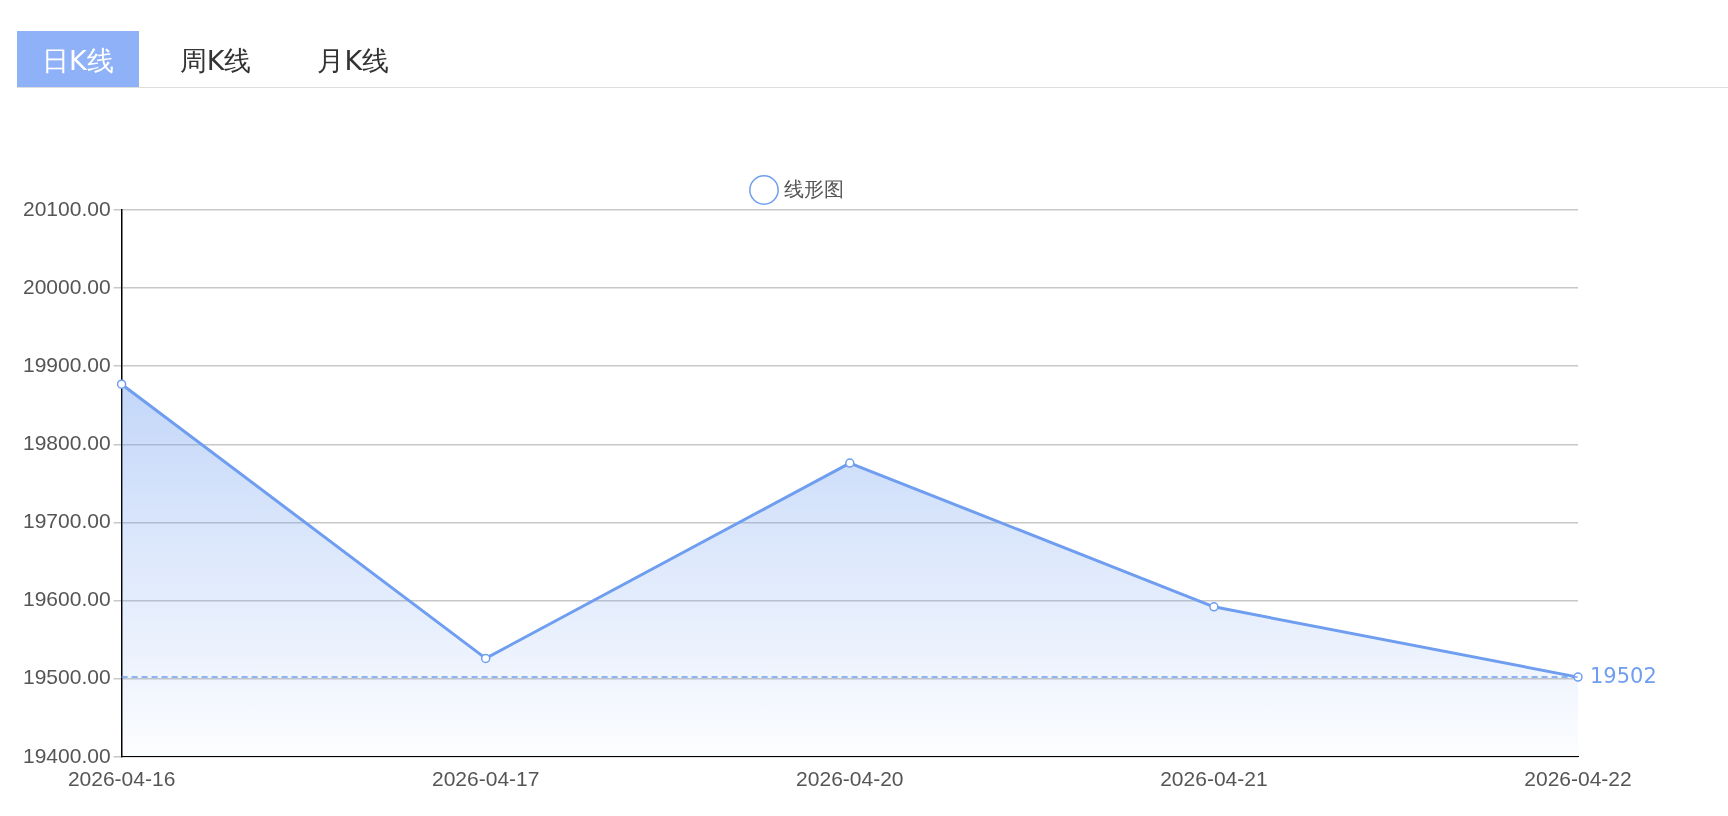 The image size is (1728, 816). I want to click on x-tick-label: 2026-04-22, so click(1578, 779).